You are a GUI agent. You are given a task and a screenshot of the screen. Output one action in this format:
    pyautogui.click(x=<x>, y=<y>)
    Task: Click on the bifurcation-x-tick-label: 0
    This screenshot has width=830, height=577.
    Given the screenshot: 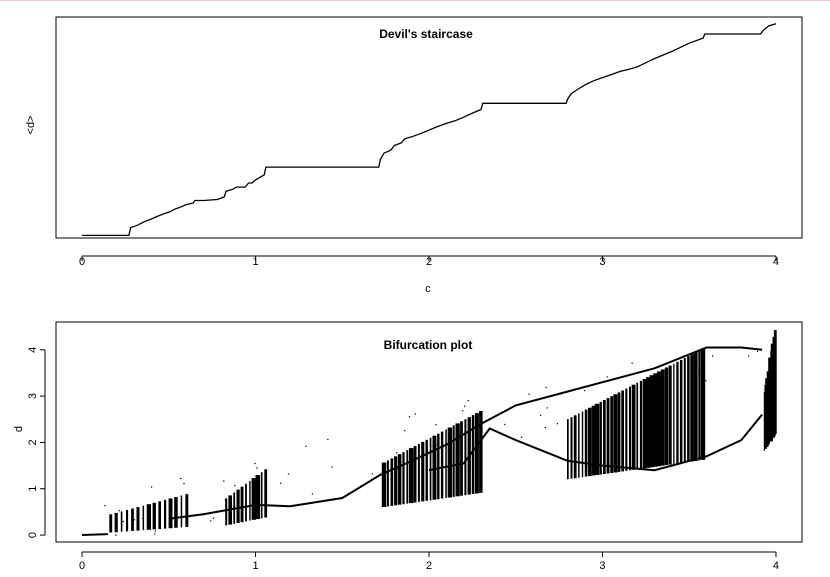 What is the action you would take?
    pyautogui.click(x=82, y=566)
    